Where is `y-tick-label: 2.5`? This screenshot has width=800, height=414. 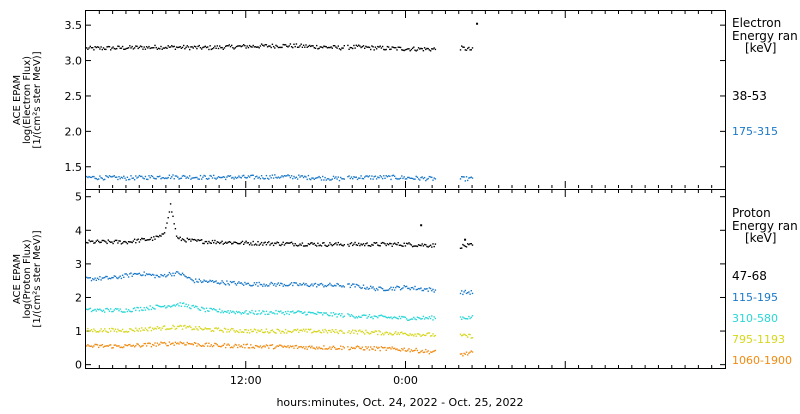 y-tick-label: 2.5 is located at coordinates (74, 96).